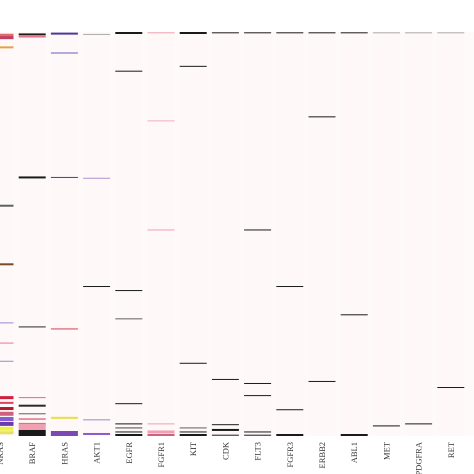 The image size is (474, 474). What do you see at coordinates (258, 451) in the screenshot?
I see `x-tick-label-flt3: FLT3` at bounding box center [258, 451].